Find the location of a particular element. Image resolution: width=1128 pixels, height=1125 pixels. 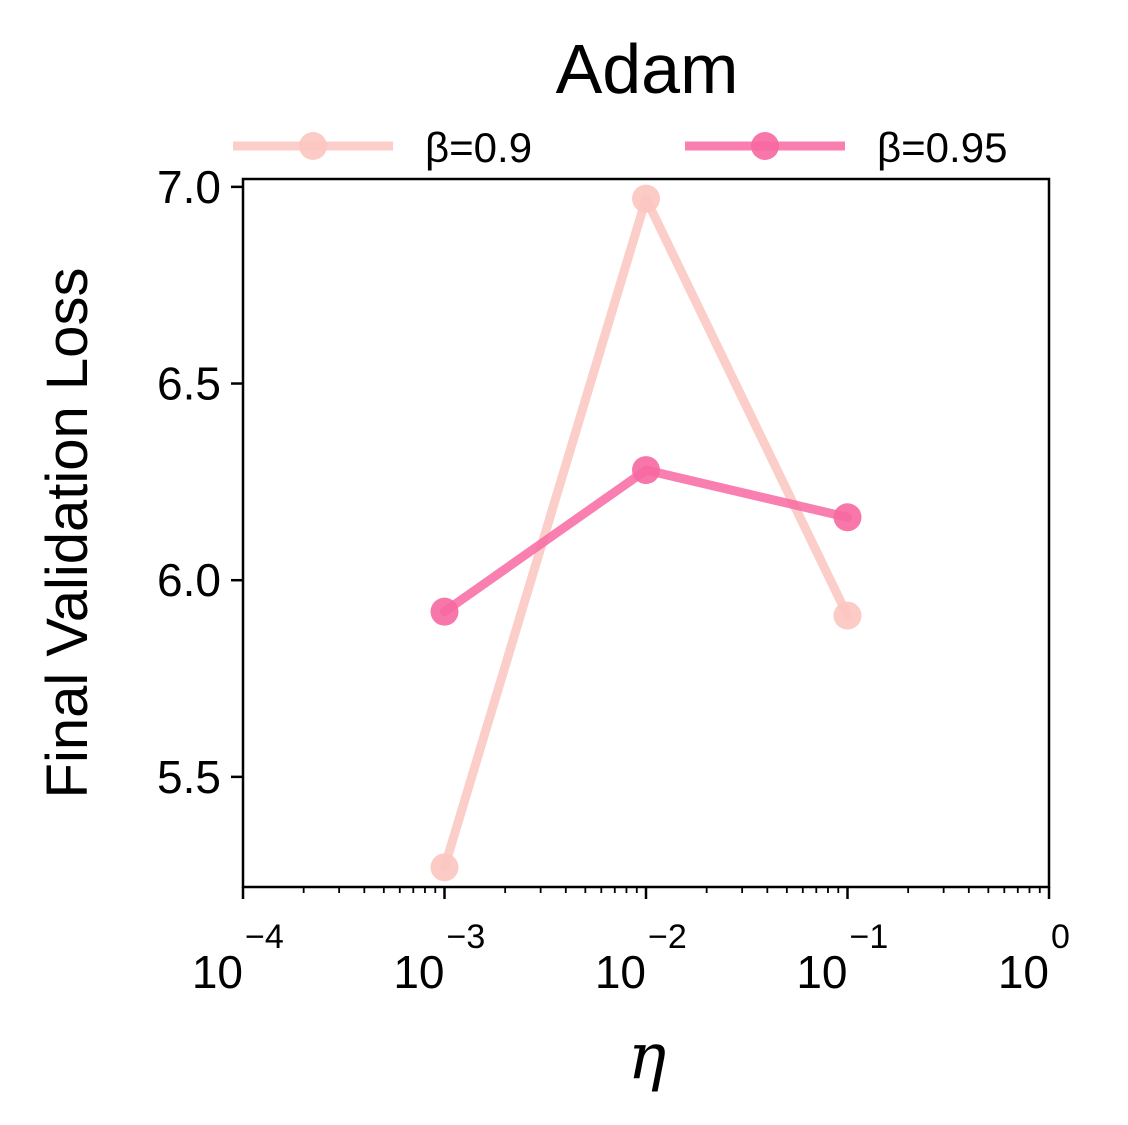

x-tick-label-exponent: 0 is located at coordinates (1060, 937).